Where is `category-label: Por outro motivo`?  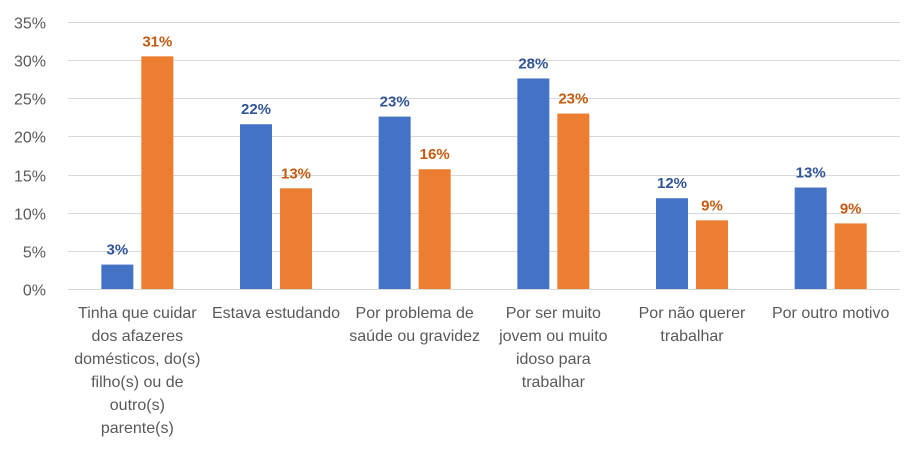
category-label: Por outro motivo is located at coordinates (830, 313).